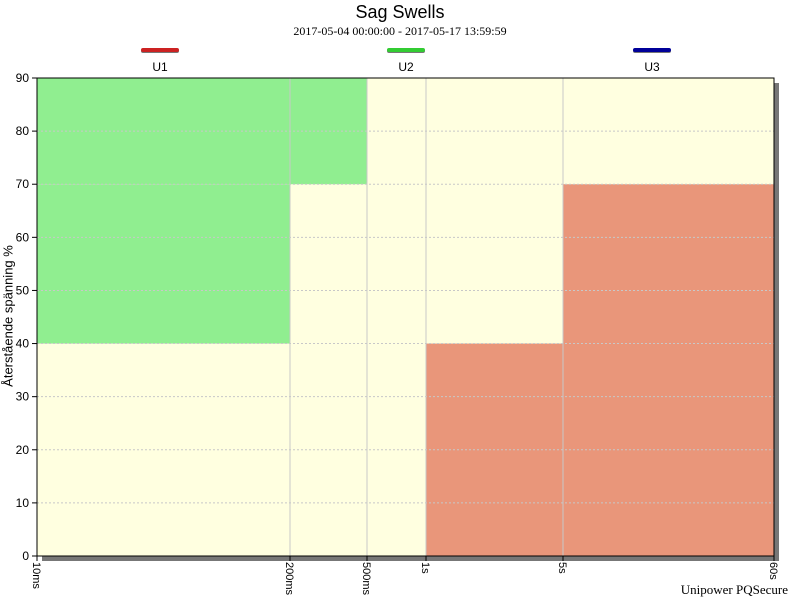 This screenshot has width=800, height=600. I want to click on y-tick-label: 50, so click(23, 290).